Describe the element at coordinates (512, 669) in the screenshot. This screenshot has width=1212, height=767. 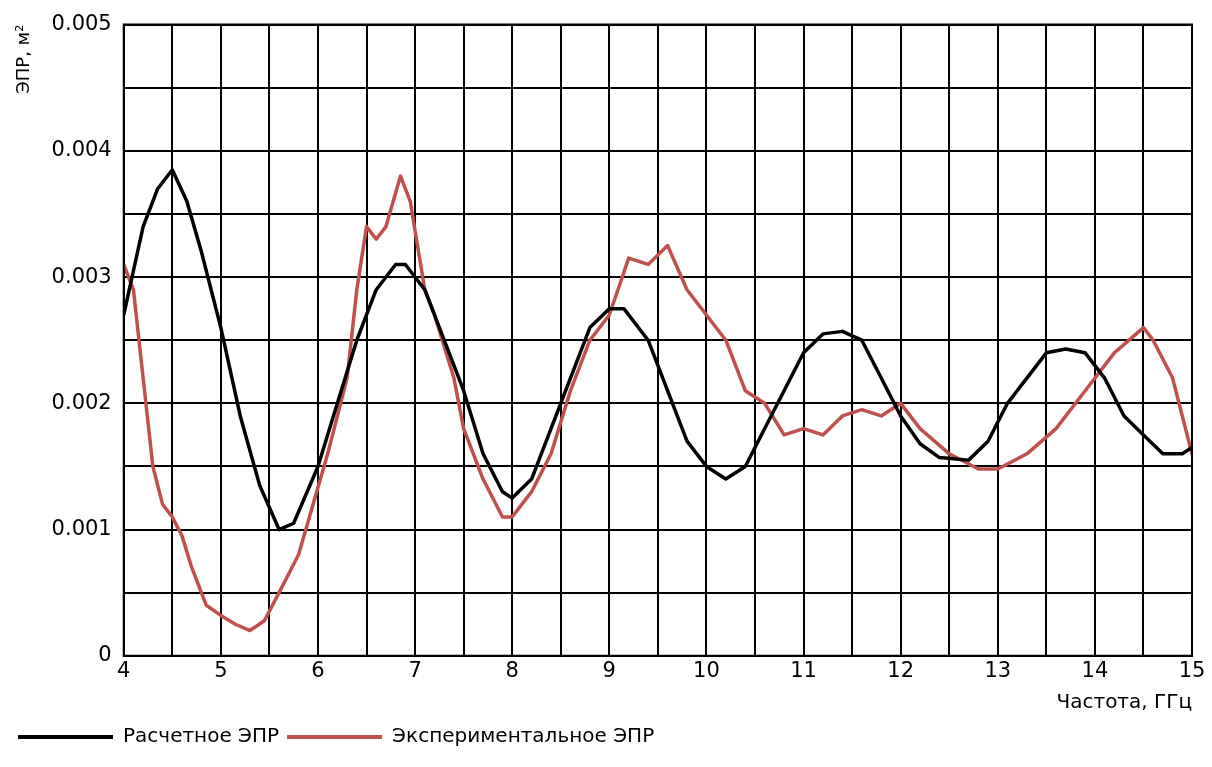
I see `x-tick-label: 8` at that location.